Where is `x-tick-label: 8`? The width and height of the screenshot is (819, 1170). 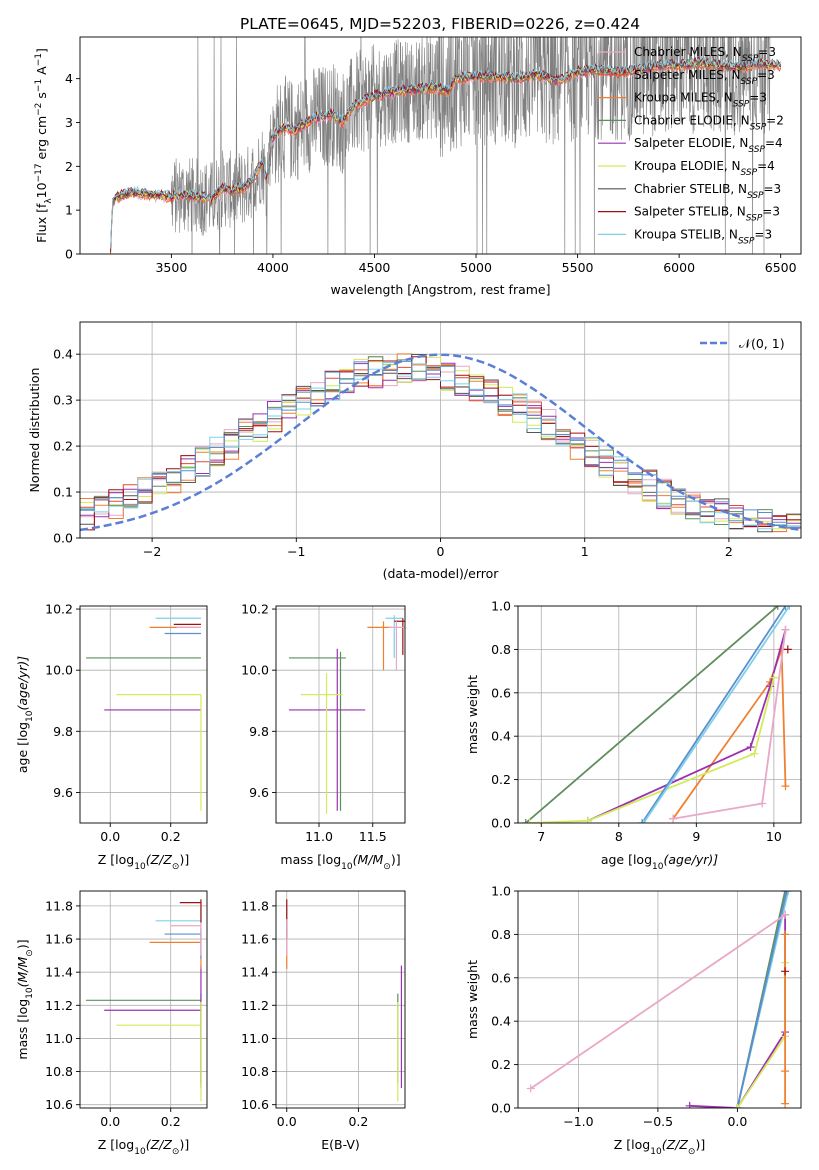
x-tick-label: 8 is located at coordinates (619, 836).